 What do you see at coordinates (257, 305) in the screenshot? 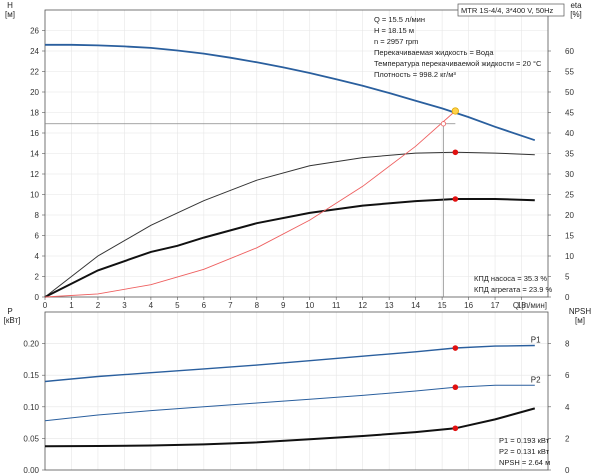
I see `x-tick-label: 8` at bounding box center [257, 305].